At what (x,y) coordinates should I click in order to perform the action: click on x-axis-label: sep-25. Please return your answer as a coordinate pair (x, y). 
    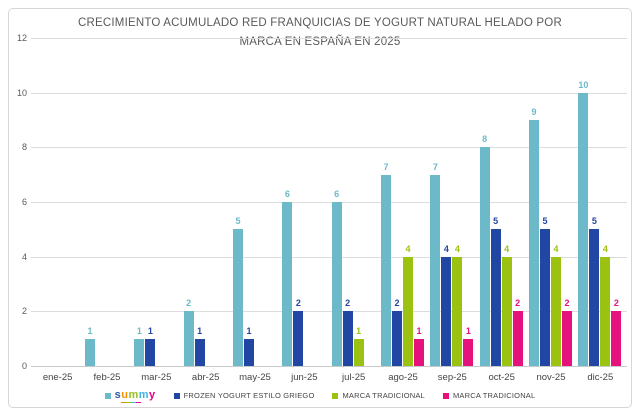
    Looking at the image, I should click on (452, 377).